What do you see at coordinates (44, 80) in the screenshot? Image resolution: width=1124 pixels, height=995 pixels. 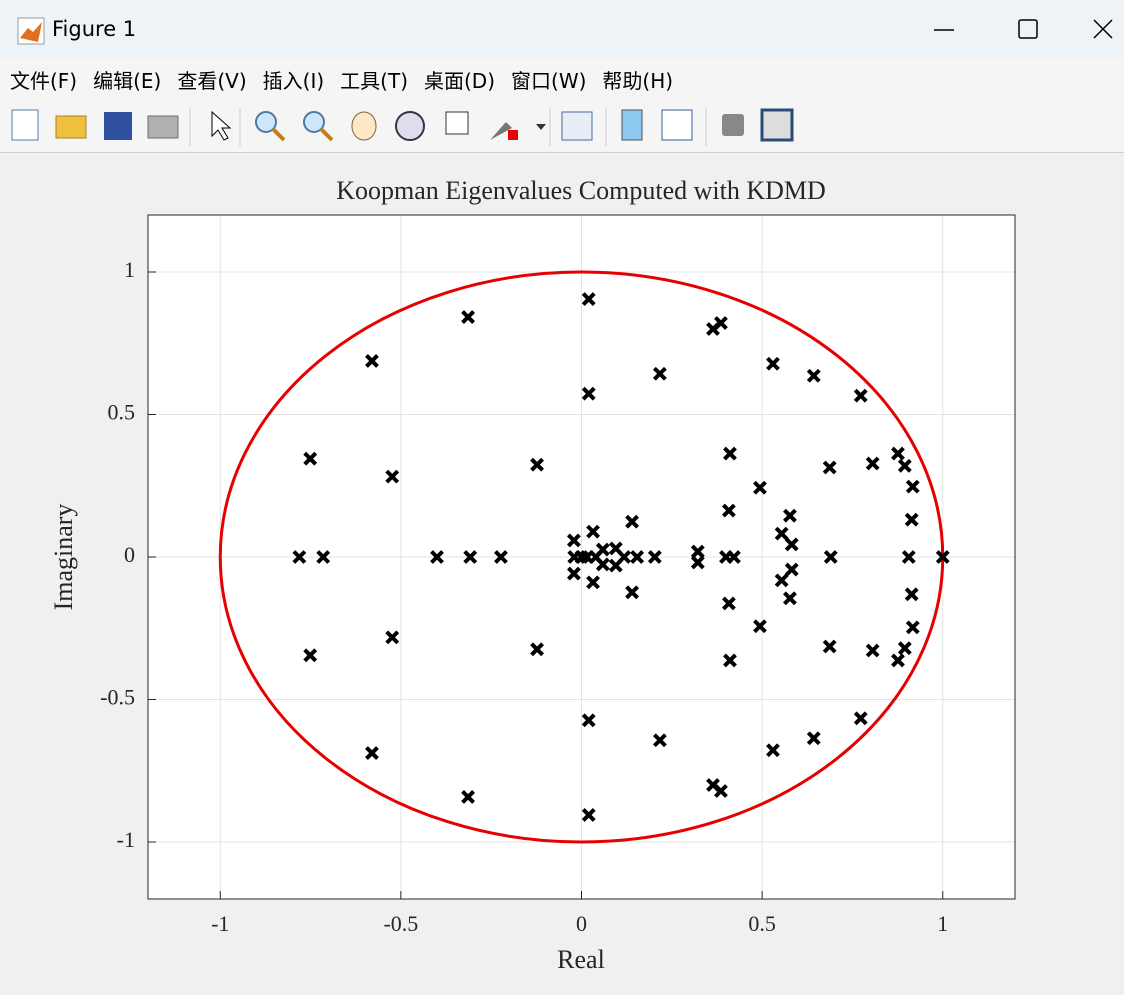 I see `menu-item: 文件(F)` at bounding box center [44, 80].